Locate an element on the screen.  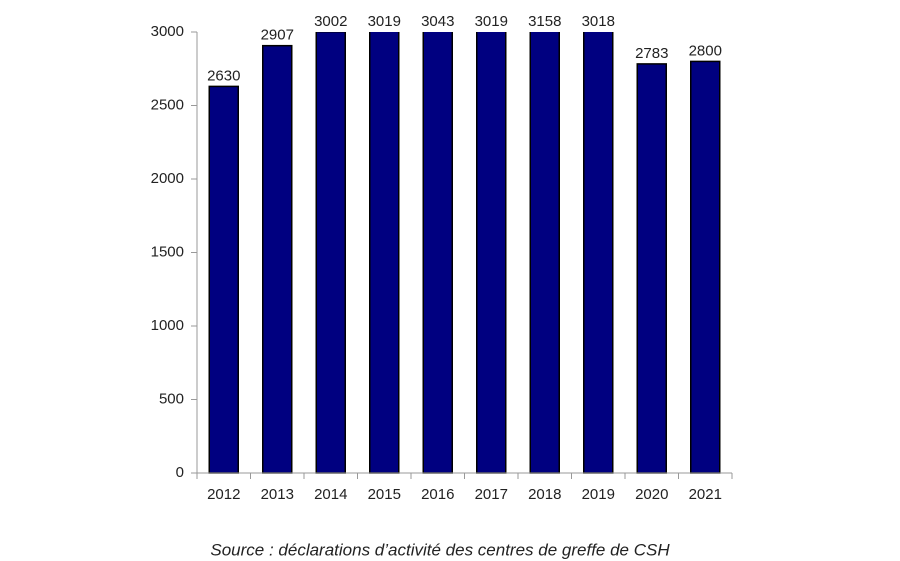
x-tick-label: 2019 is located at coordinates (598, 494).